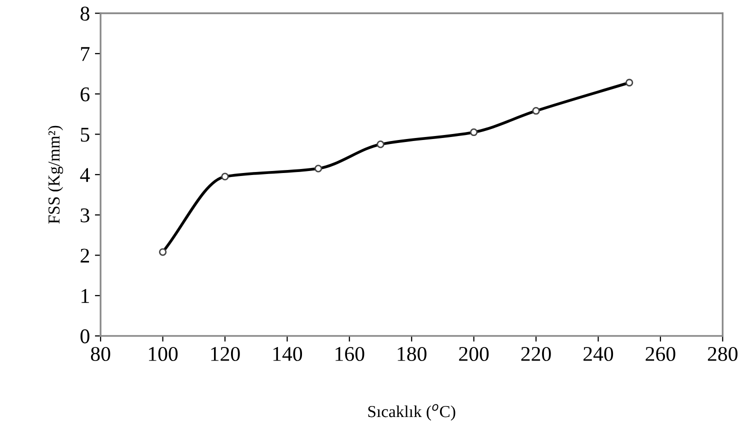 Image resolution: width=745 pixels, height=442 pixels. What do you see at coordinates (85, 255) in the screenshot?
I see `y-tick-label: 2` at bounding box center [85, 255].